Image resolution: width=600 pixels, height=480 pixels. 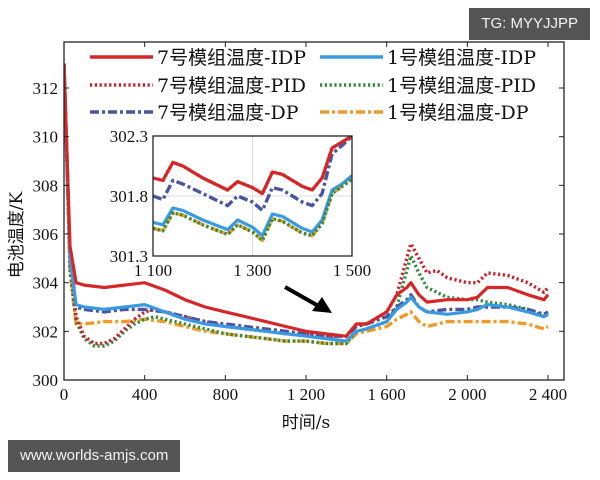 What do you see at coordinates (458, 113) in the screenshot?
I see `legend-label: 1号模组温度-DP` at bounding box center [458, 113].